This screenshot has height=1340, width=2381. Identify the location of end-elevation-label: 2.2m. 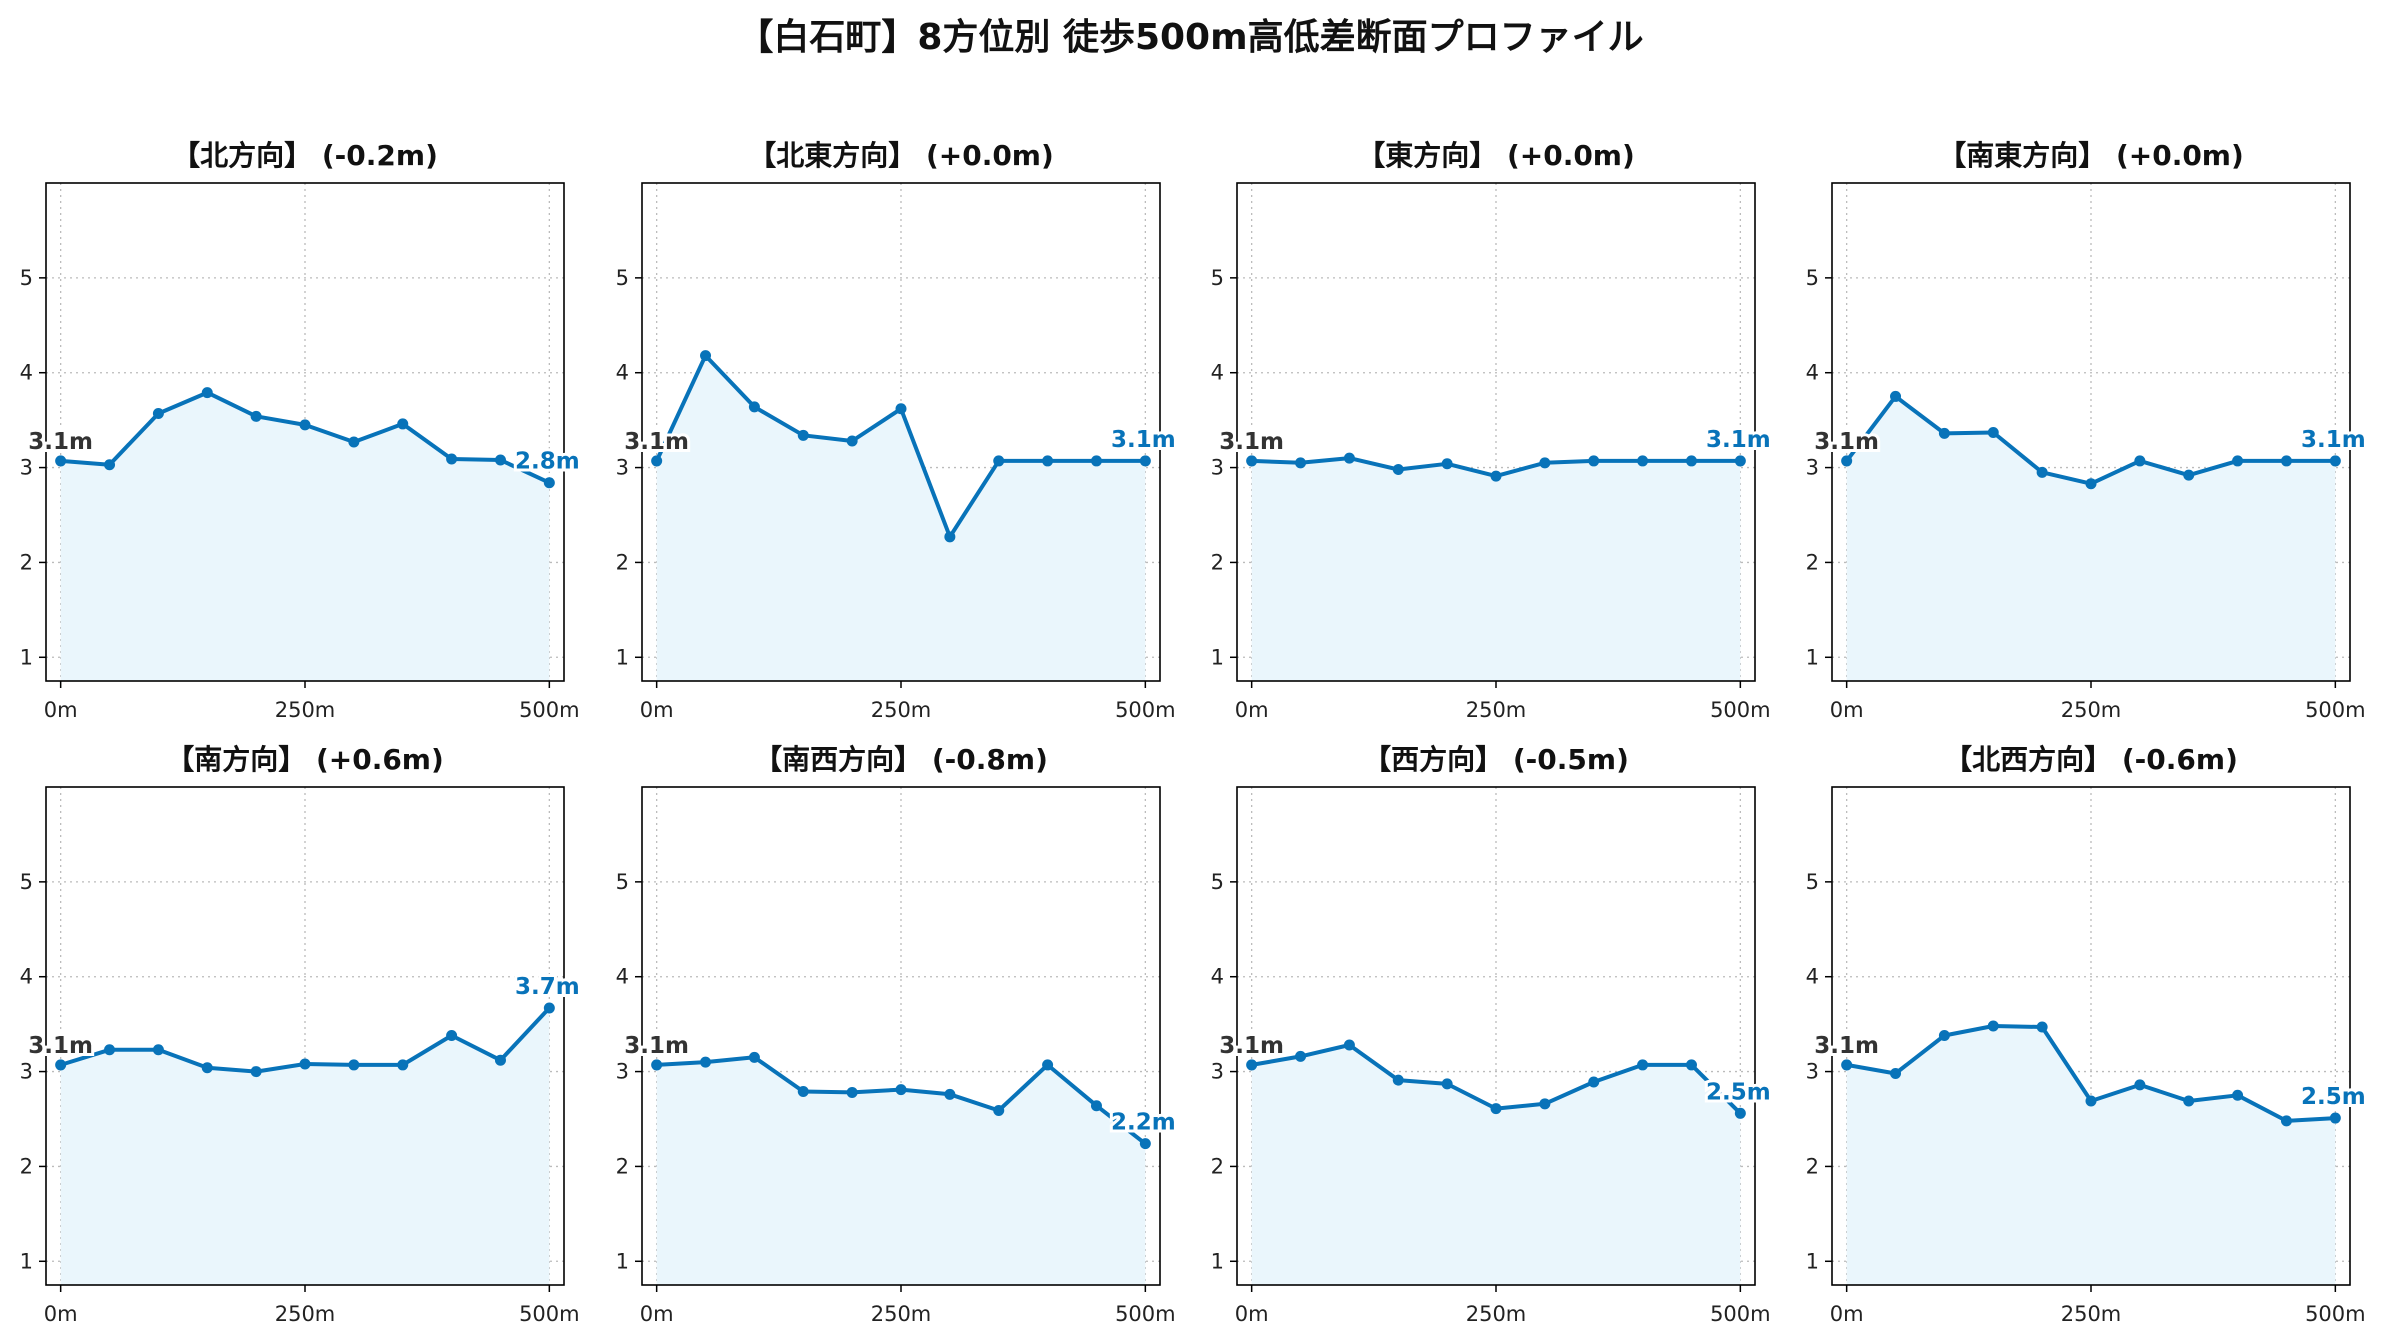
(1143, 1123).